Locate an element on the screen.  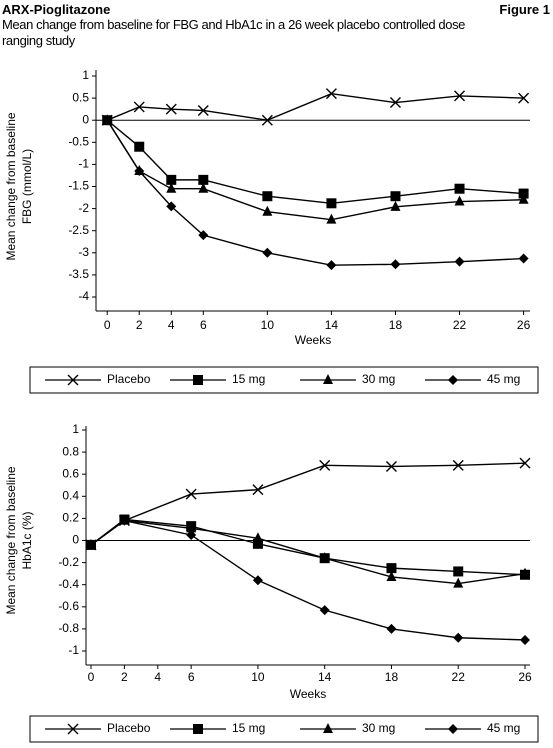
x-tick-label: 10 is located at coordinates (268, 325).